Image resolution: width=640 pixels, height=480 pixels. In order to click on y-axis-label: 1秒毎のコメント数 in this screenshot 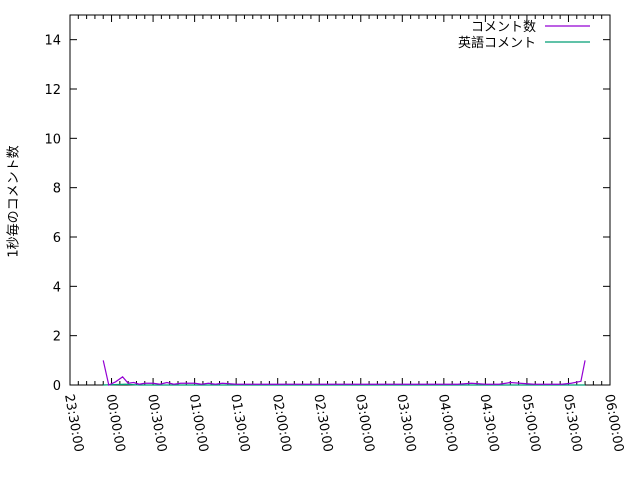, I will do `click(14, 201)`.